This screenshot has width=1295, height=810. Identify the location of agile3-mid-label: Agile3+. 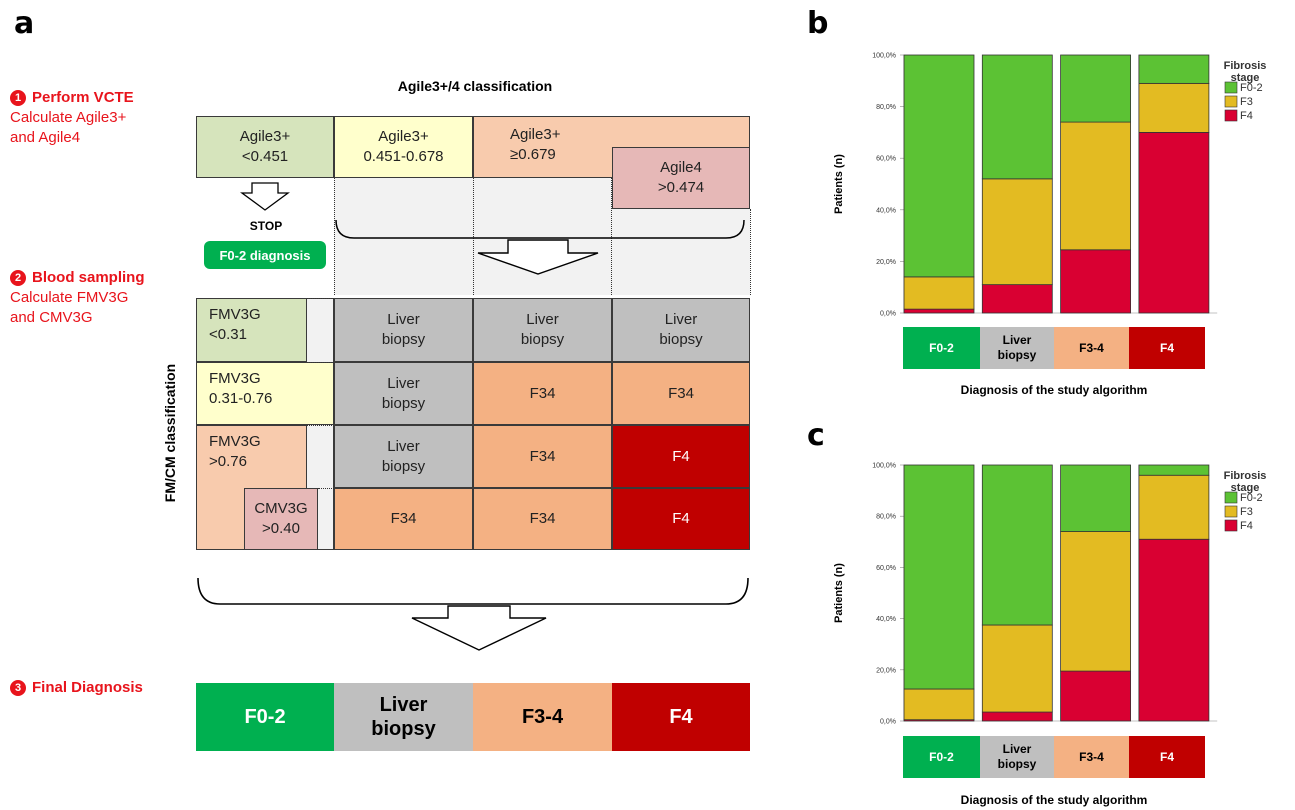
(403, 136).